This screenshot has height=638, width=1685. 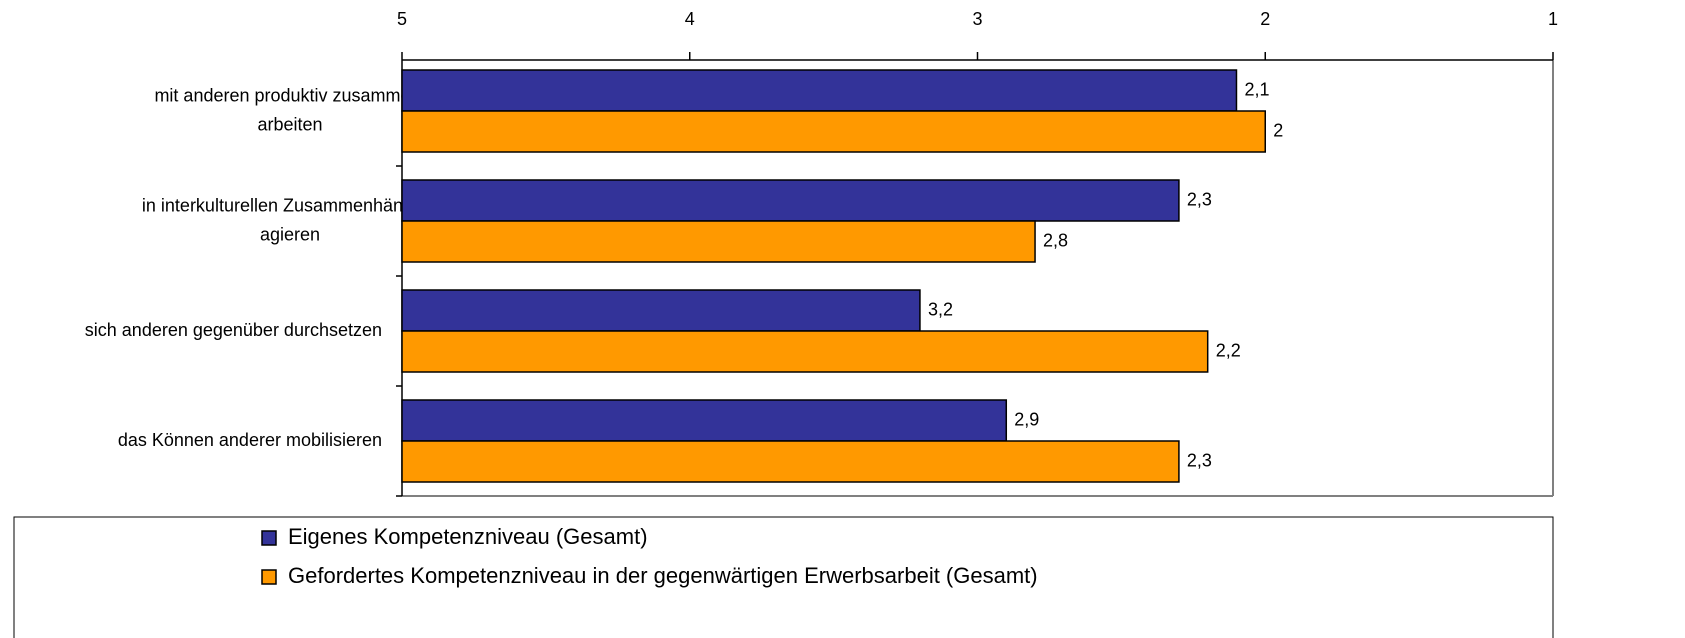 I want to click on data-label: 2, so click(x=1278, y=130).